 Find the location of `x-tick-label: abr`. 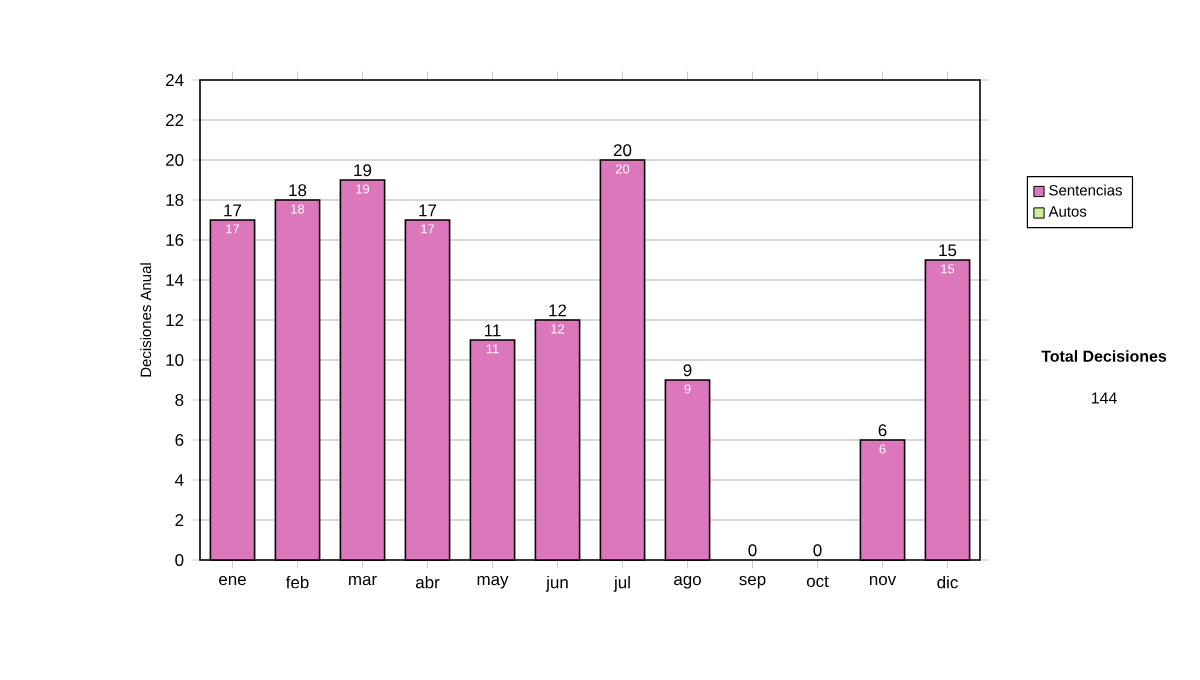

x-tick-label: abr is located at coordinates (427, 582).